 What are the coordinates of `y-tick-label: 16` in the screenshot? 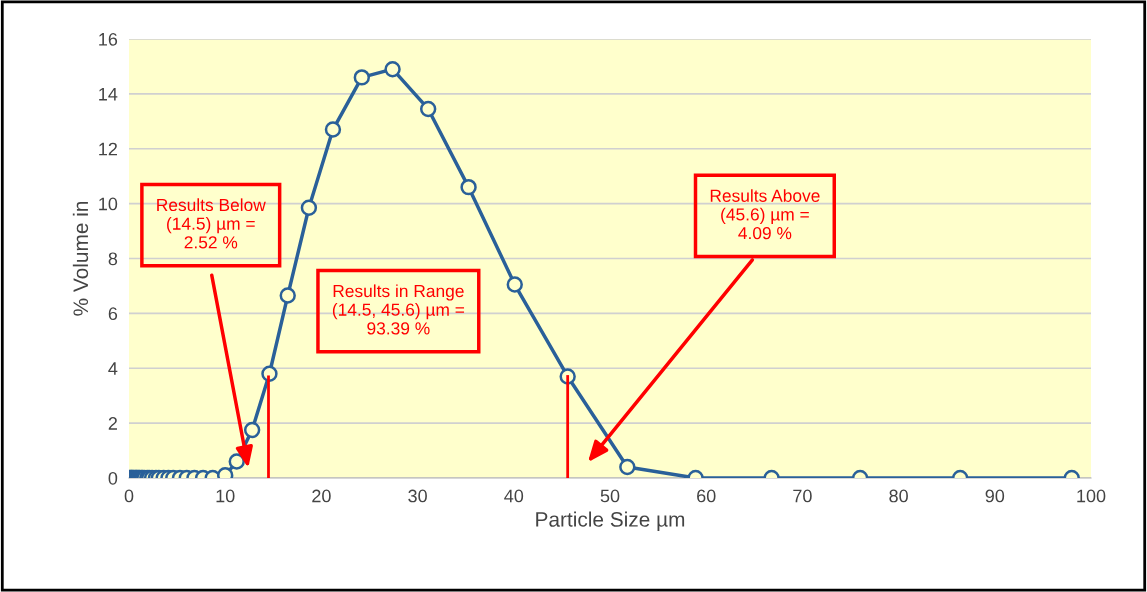 It's located at (108, 39).